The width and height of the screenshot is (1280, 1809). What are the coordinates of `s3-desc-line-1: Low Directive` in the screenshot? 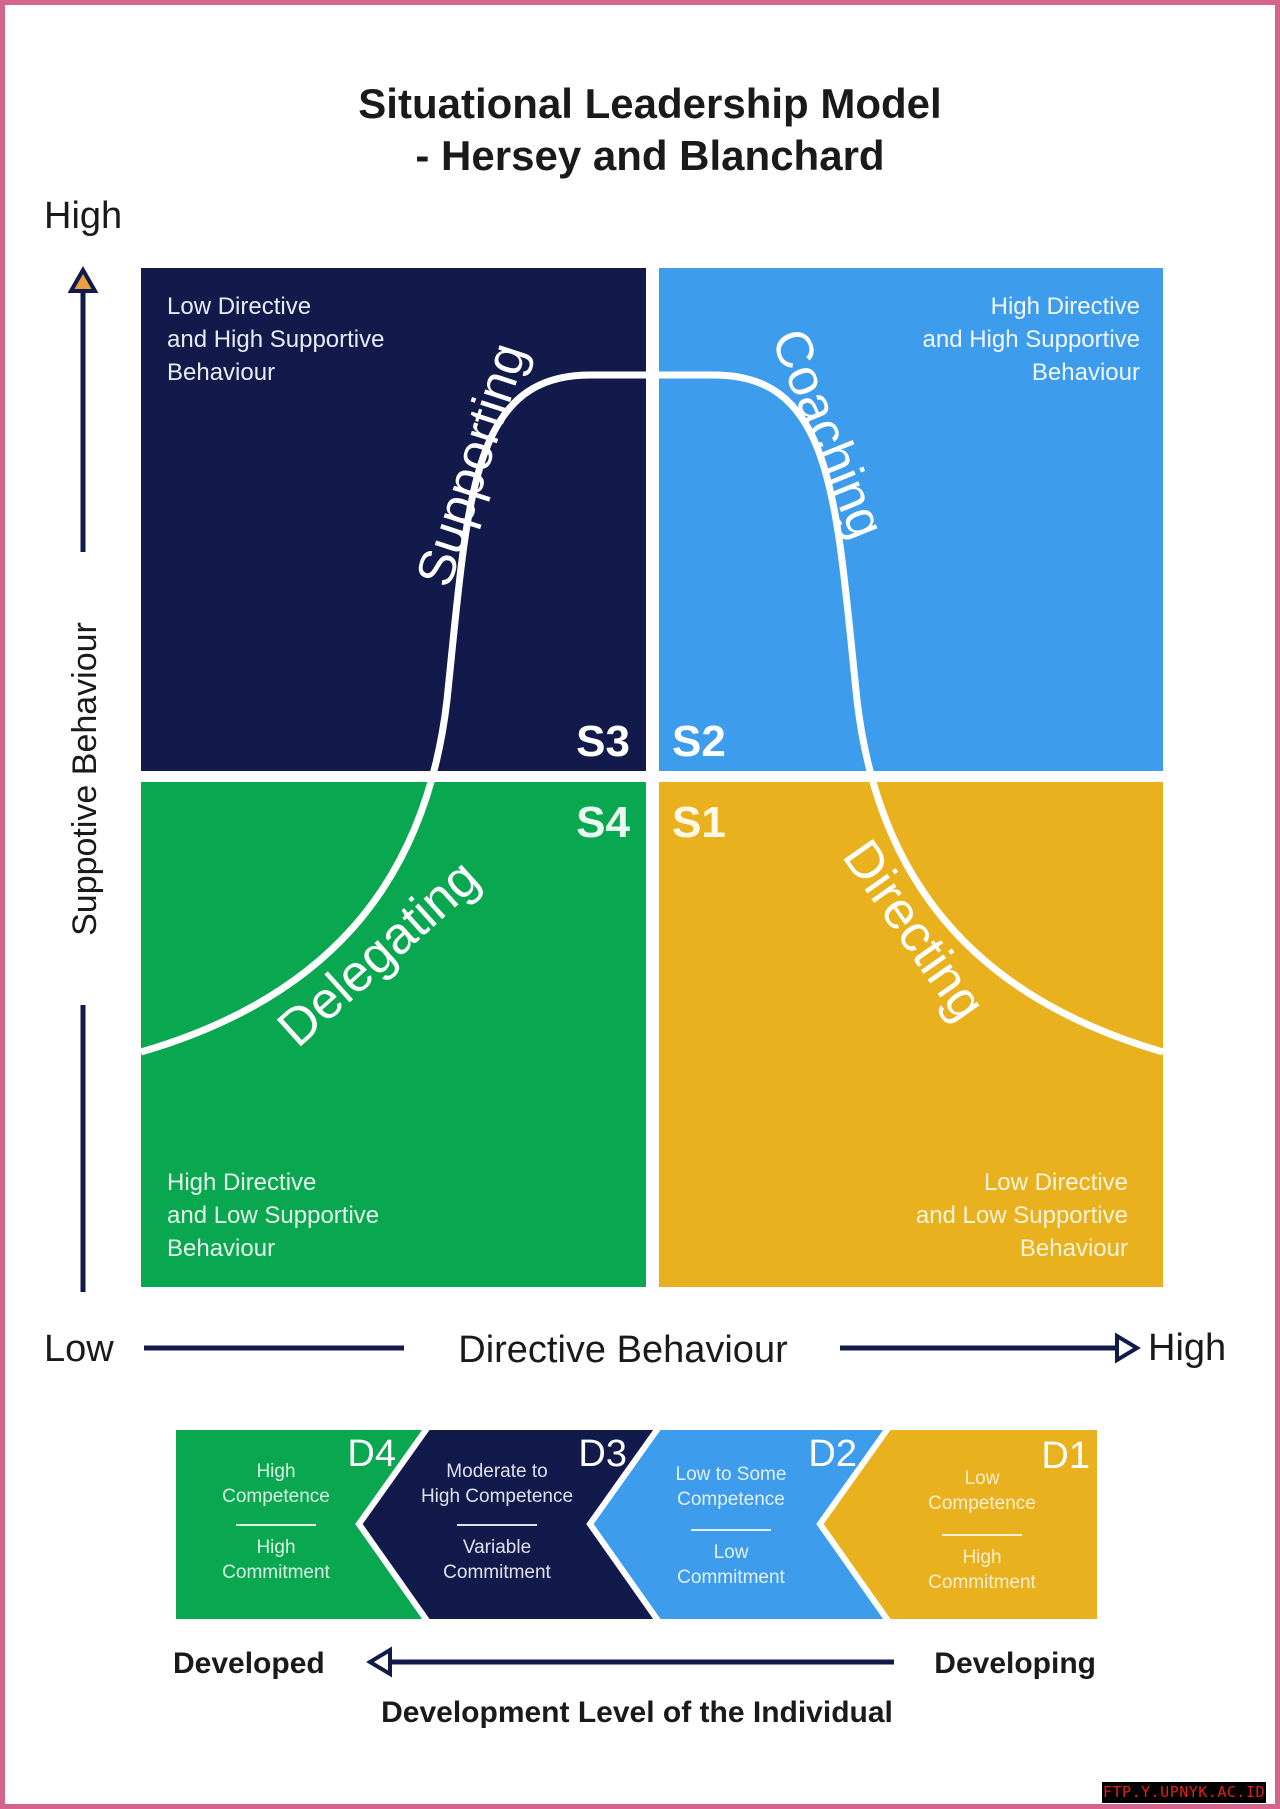 It's located at (239, 306).